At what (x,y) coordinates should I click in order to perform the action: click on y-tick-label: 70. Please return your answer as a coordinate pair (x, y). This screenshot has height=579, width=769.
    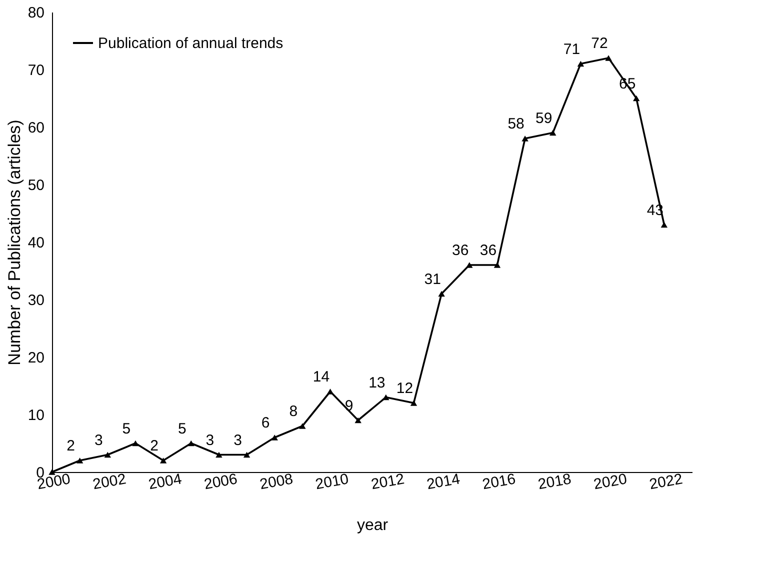
    Looking at the image, I should click on (36, 70).